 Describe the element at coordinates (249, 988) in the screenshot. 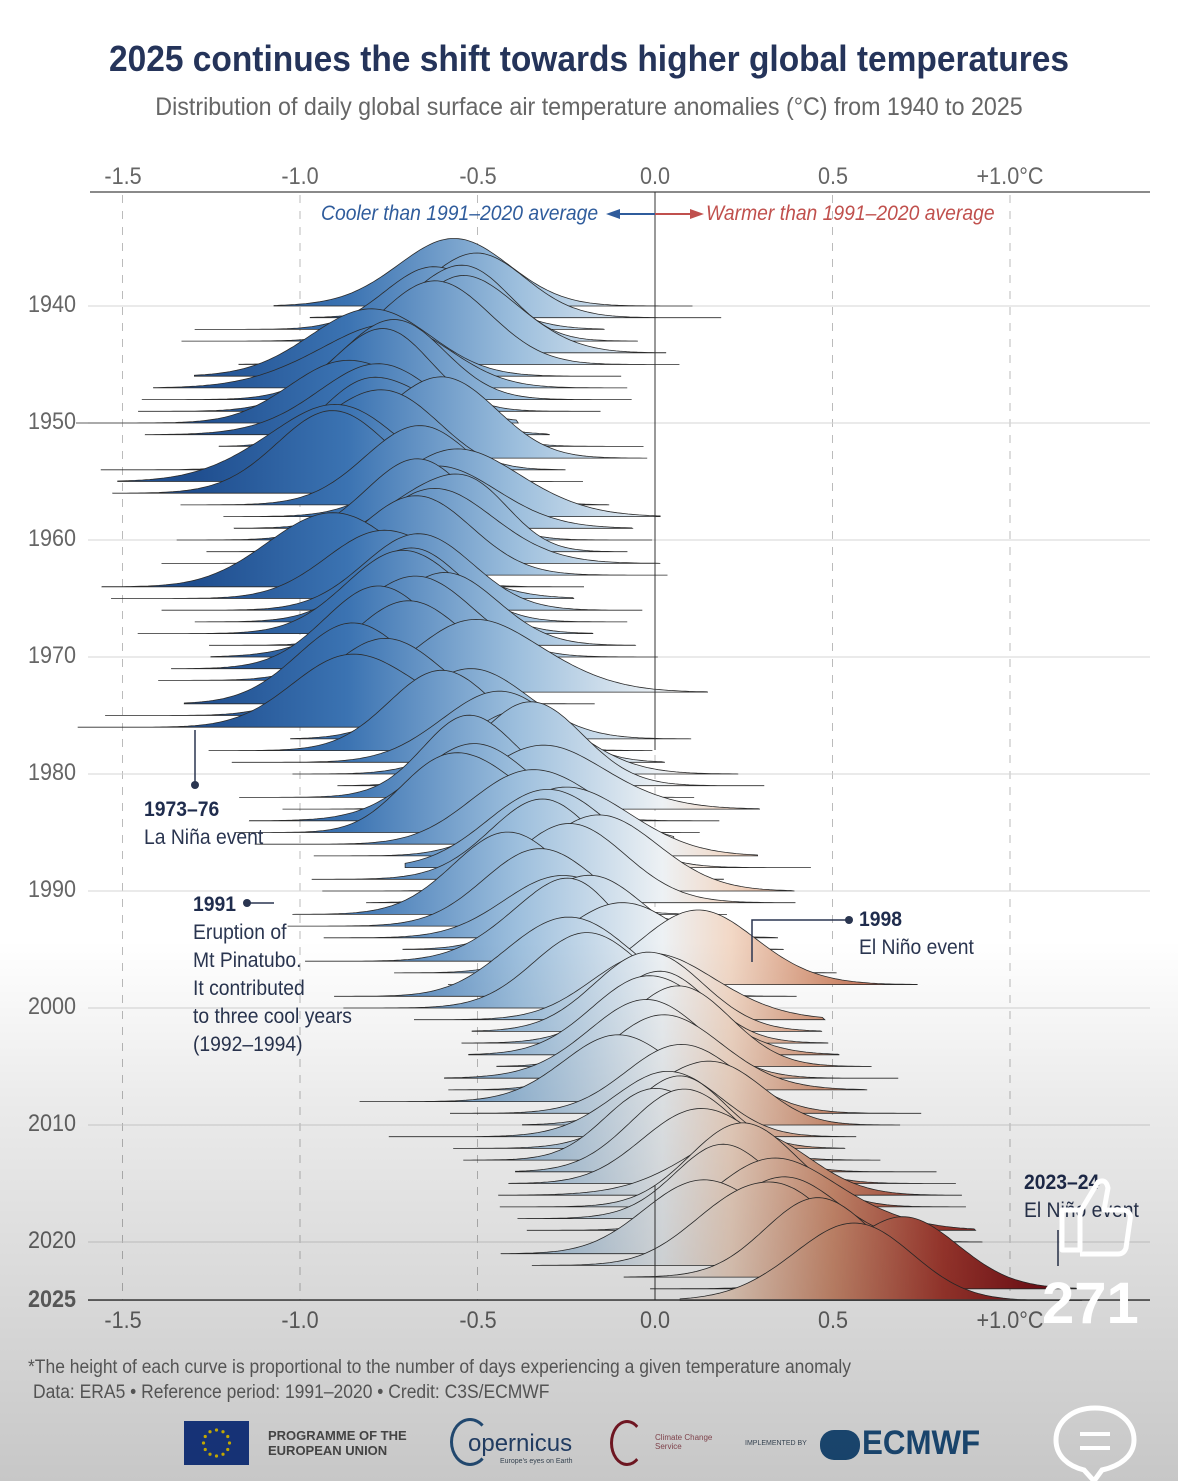

I see `annotation-pinatubo-line: It contributed` at that location.